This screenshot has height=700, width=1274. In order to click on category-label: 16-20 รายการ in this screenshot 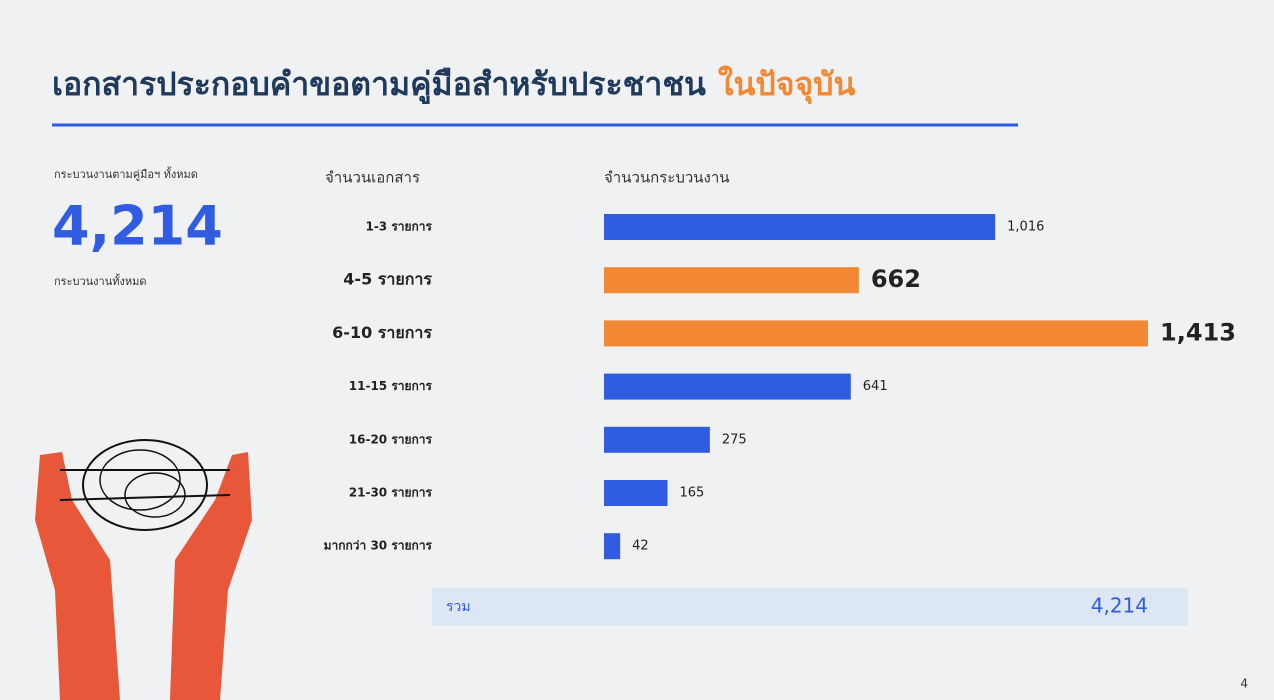, I will do `click(391, 439)`.